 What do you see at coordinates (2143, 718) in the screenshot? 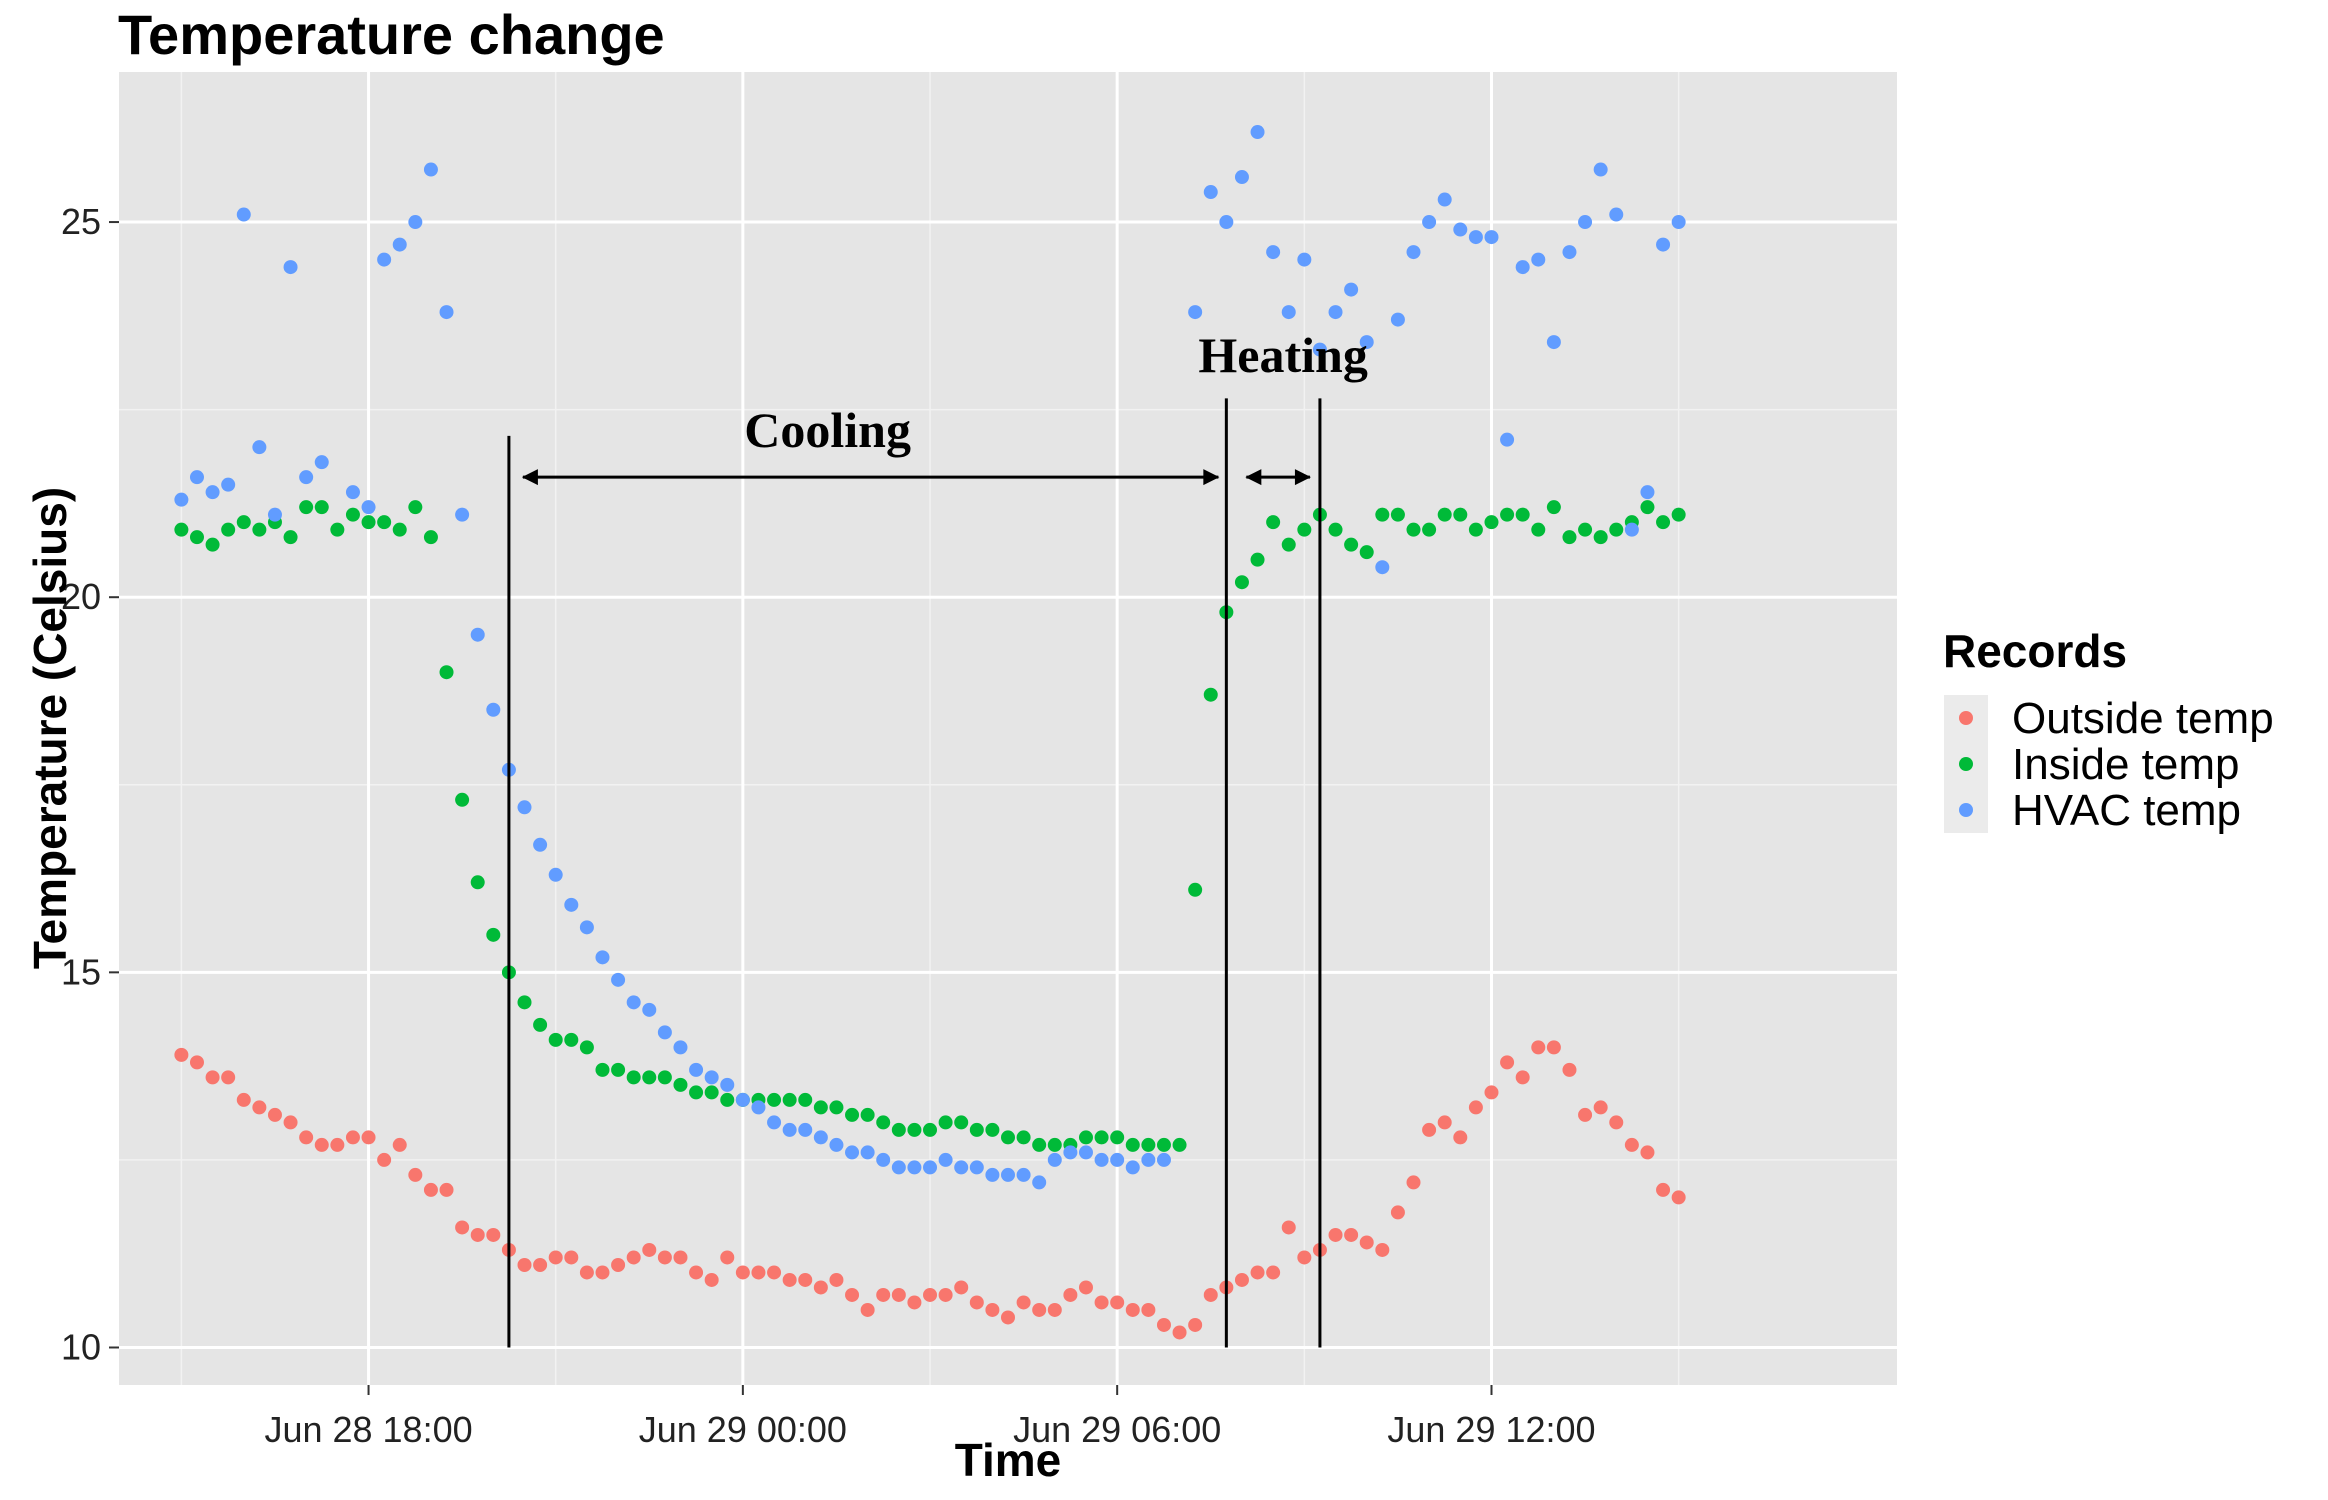
I see `legend-label-outside-temp: Outside temp` at bounding box center [2143, 718].